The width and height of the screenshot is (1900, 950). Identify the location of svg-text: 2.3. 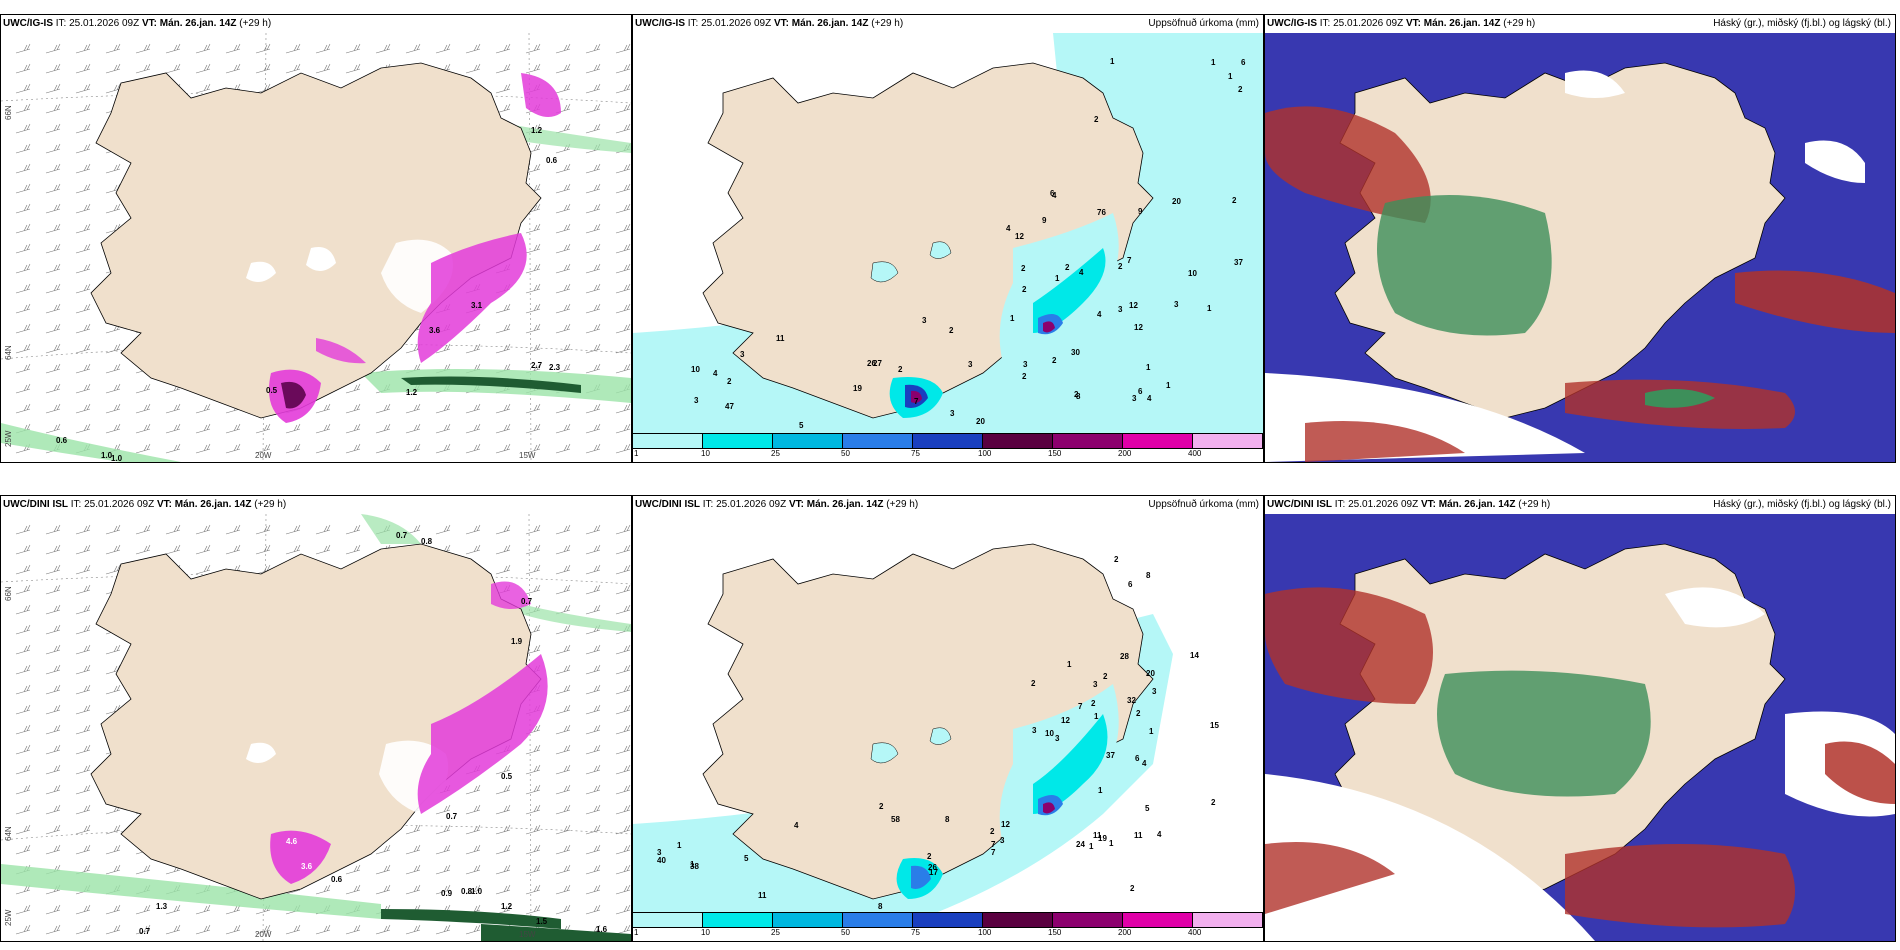
(555, 367).